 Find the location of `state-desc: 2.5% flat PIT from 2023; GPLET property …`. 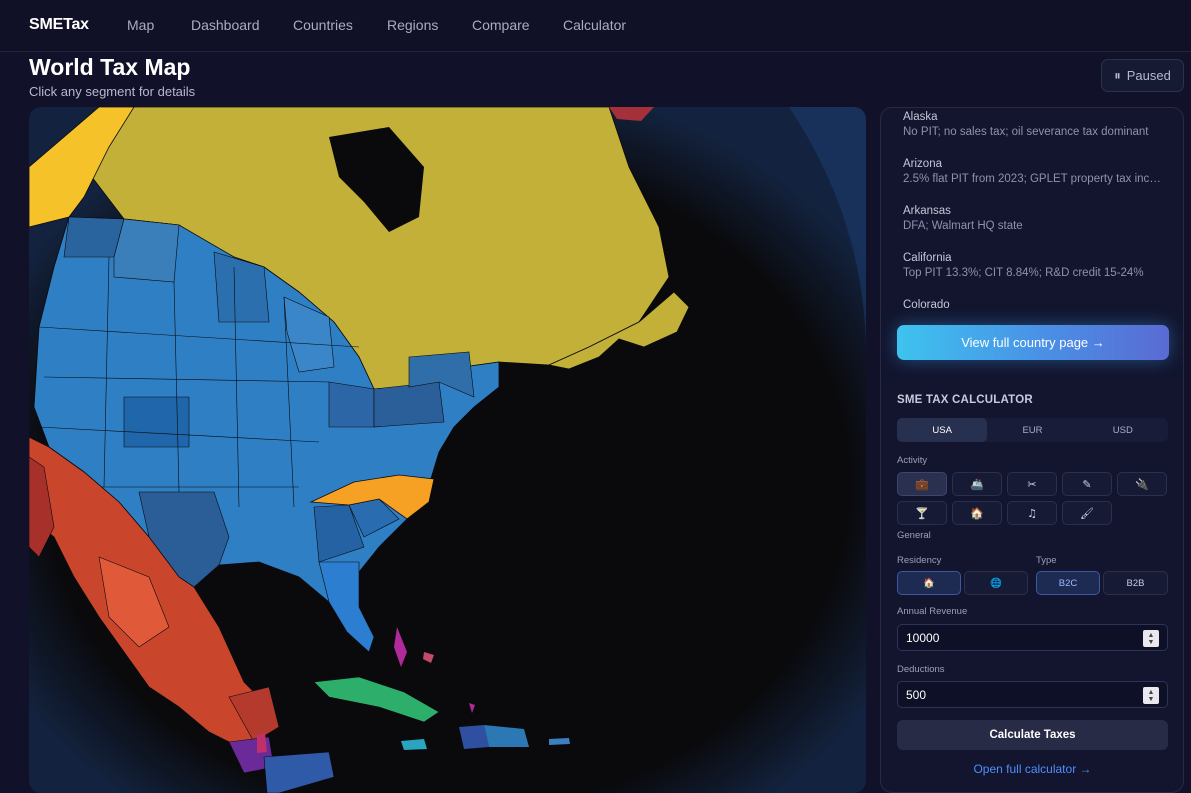

state-desc: 2.5% flat PIT from 2023; GPLET property … is located at coordinates (1034, 179).